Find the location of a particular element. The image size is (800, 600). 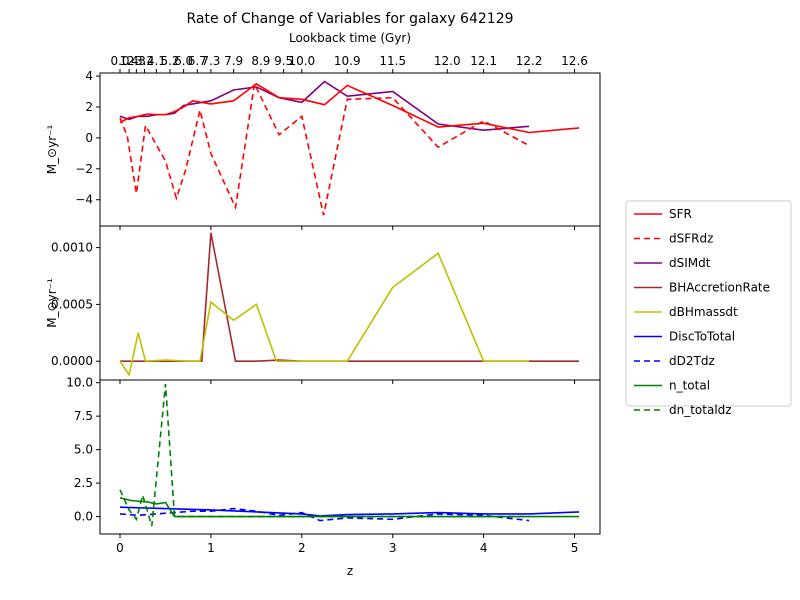

y-tick-label: 0 is located at coordinates (89, 138).